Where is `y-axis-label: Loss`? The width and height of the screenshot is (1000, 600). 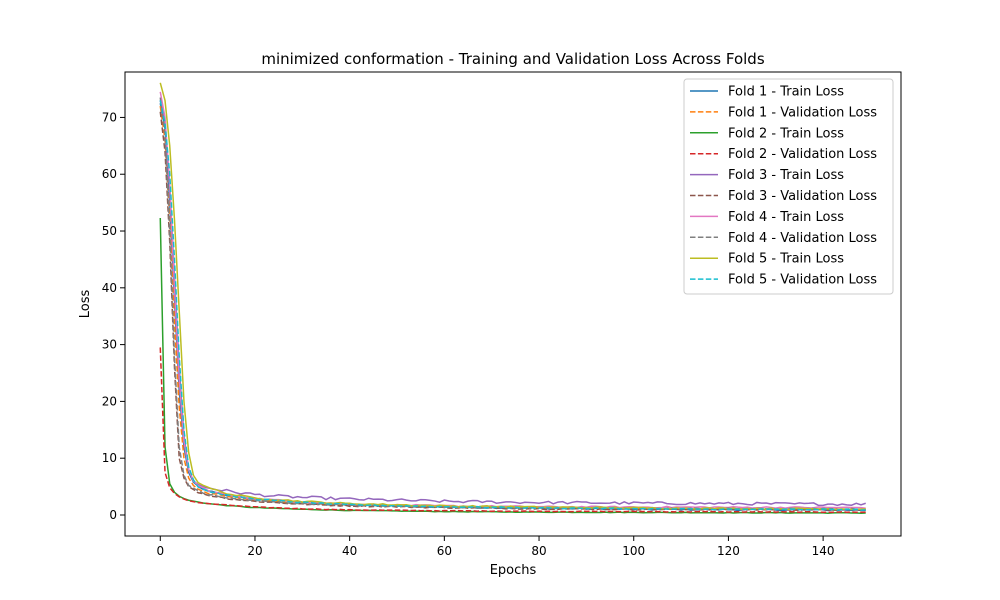 y-axis-label: Loss is located at coordinates (85, 304).